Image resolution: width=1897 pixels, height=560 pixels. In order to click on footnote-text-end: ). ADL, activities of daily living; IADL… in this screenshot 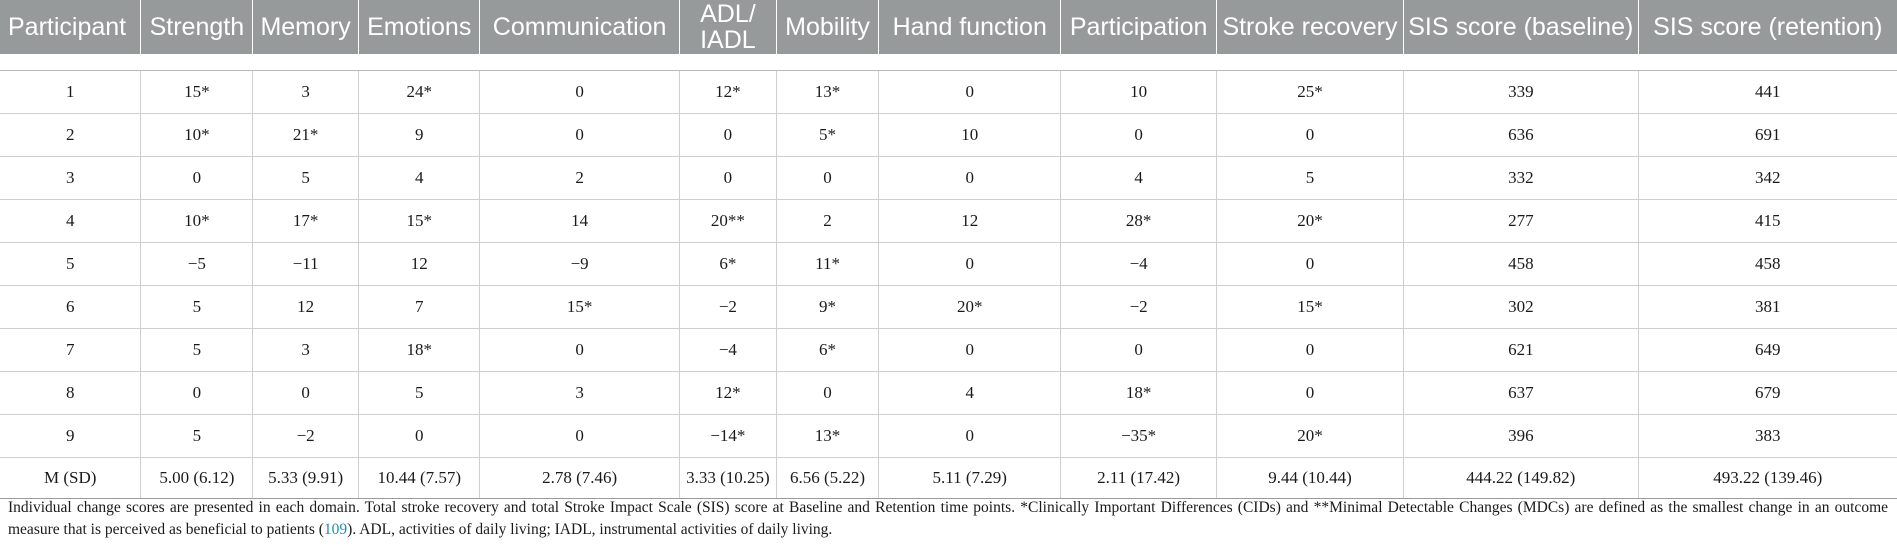, I will do `click(590, 529)`.